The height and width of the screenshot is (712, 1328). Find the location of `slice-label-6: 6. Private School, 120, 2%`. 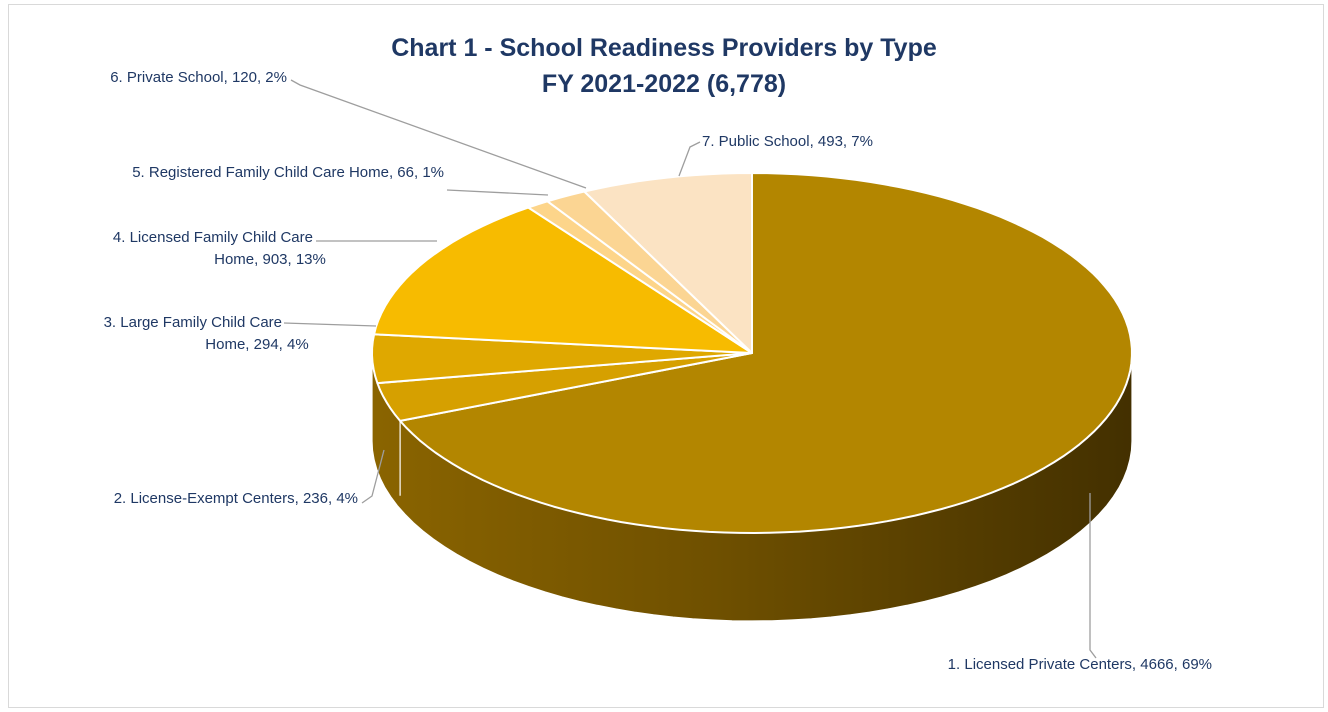

slice-label-6: 6. Private School, 120, 2% is located at coordinates (198, 77).